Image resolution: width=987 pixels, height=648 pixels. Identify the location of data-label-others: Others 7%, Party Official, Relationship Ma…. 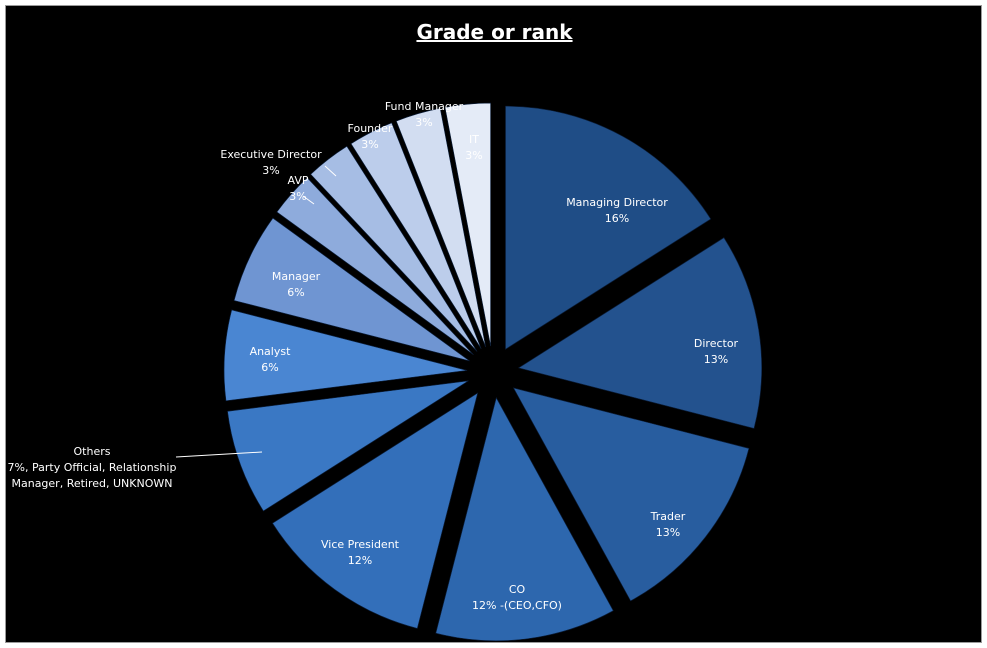
(92, 467).